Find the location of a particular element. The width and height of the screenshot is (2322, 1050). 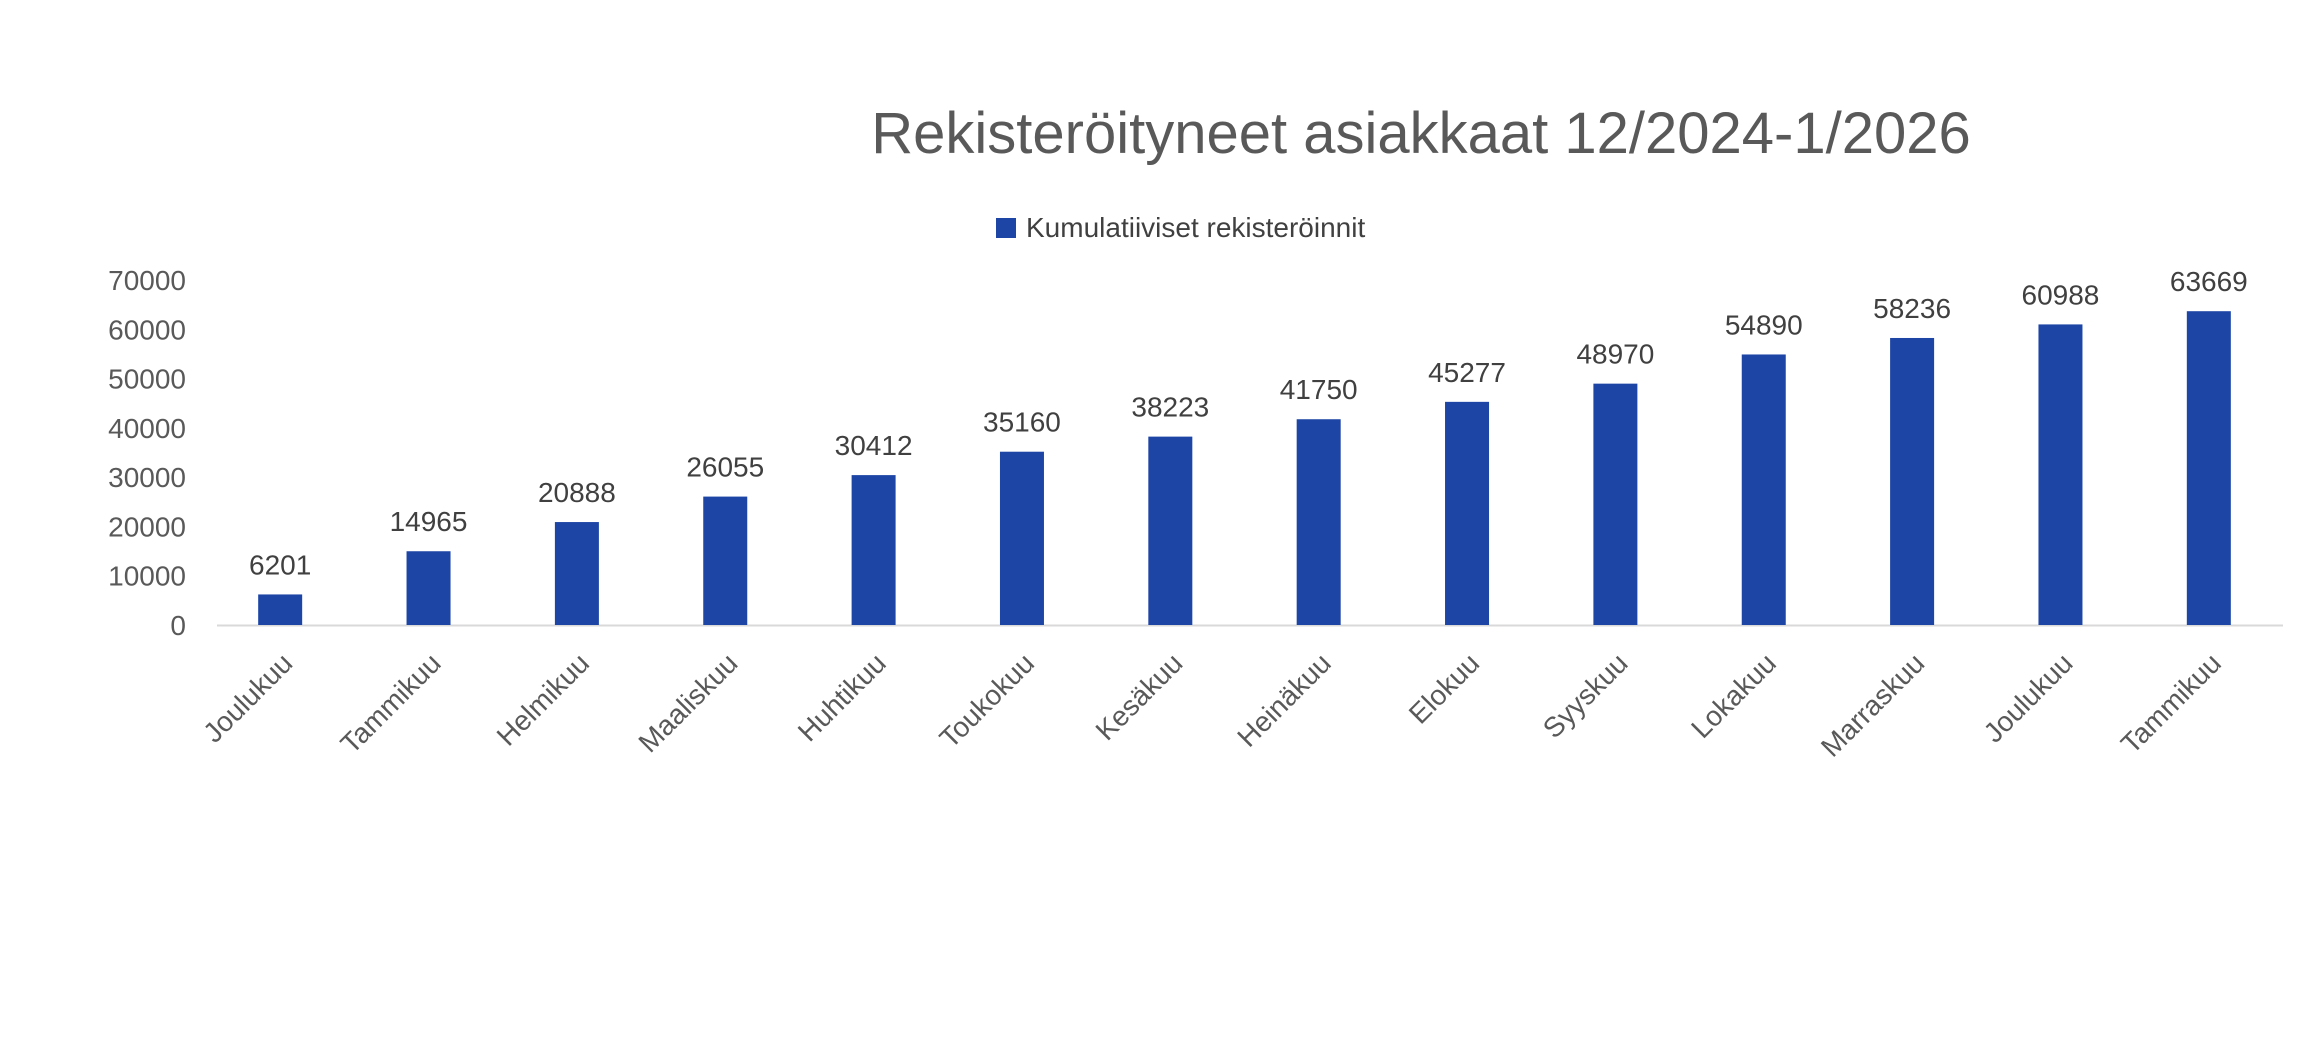

y-tick-label: 20000 is located at coordinates (147, 526).